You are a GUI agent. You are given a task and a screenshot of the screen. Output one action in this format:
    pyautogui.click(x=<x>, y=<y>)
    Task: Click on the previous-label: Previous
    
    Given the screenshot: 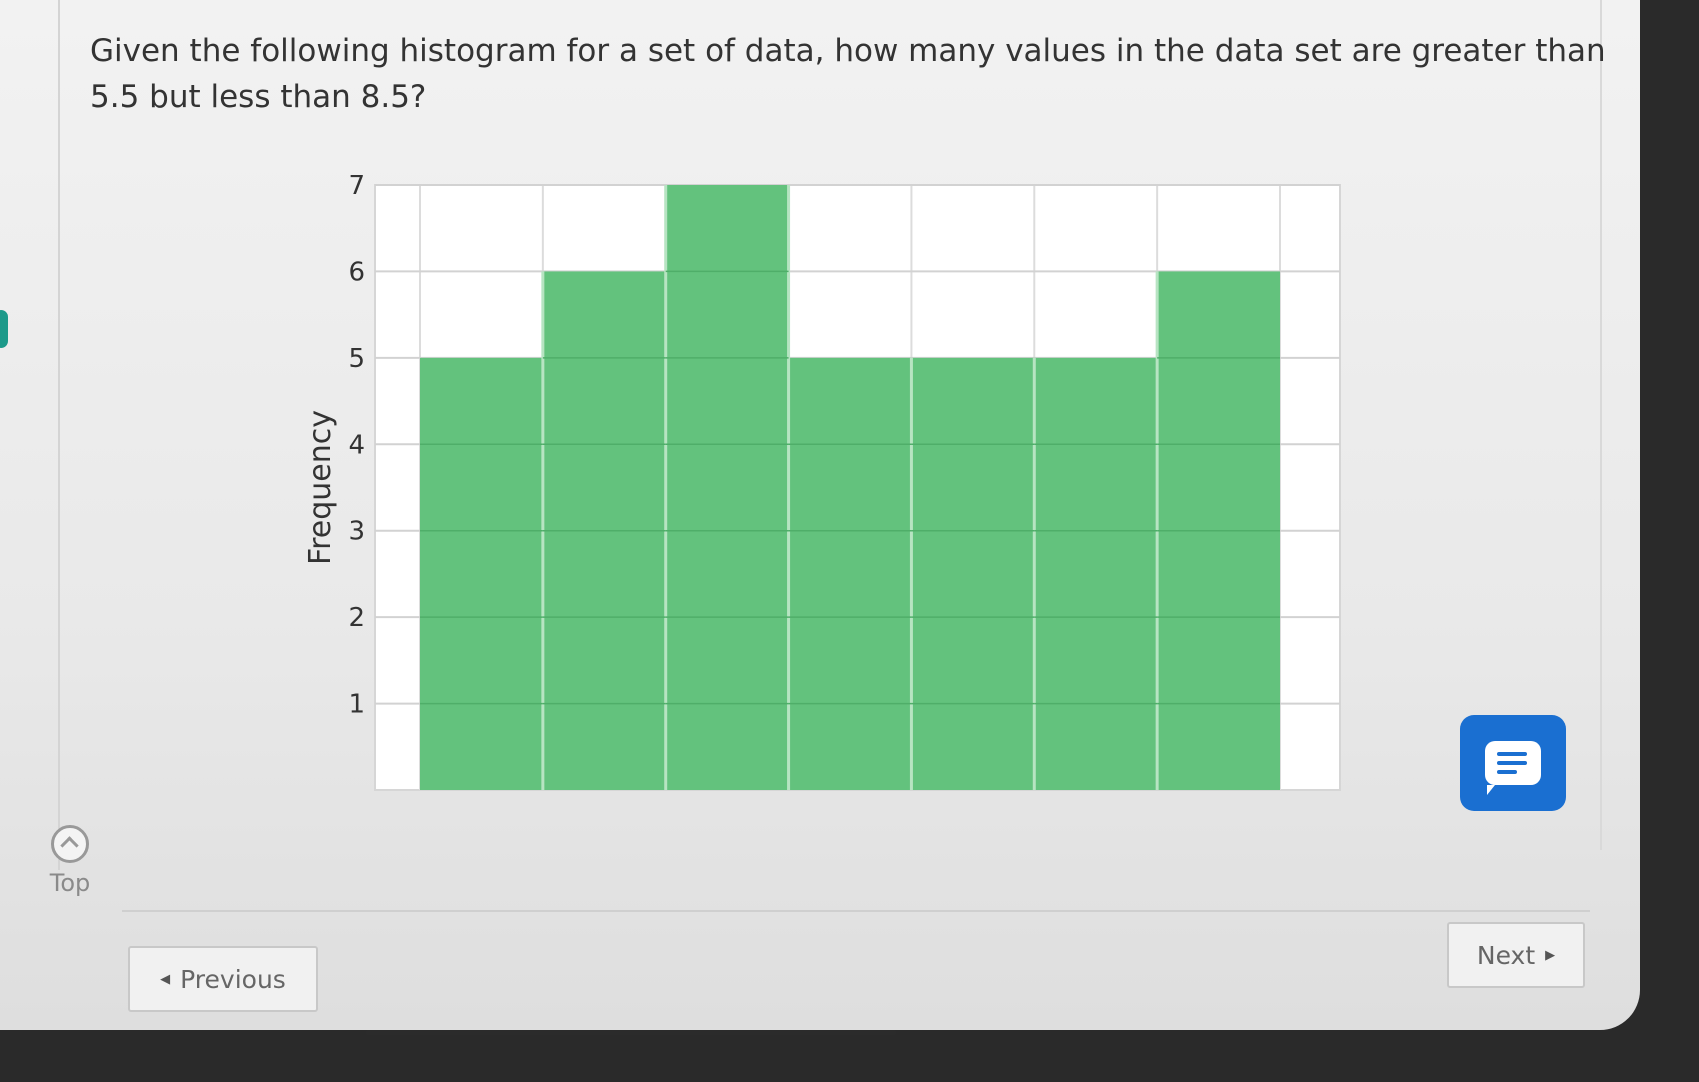 What is the action you would take?
    pyautogui.click(x=233, y=979)
    